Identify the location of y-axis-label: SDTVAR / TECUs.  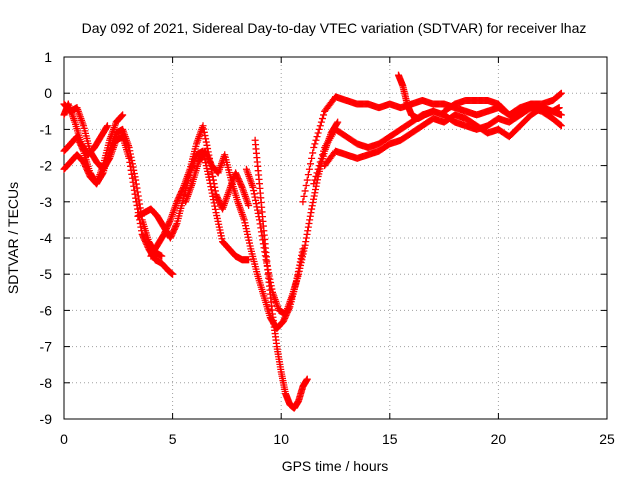
(13, 238).